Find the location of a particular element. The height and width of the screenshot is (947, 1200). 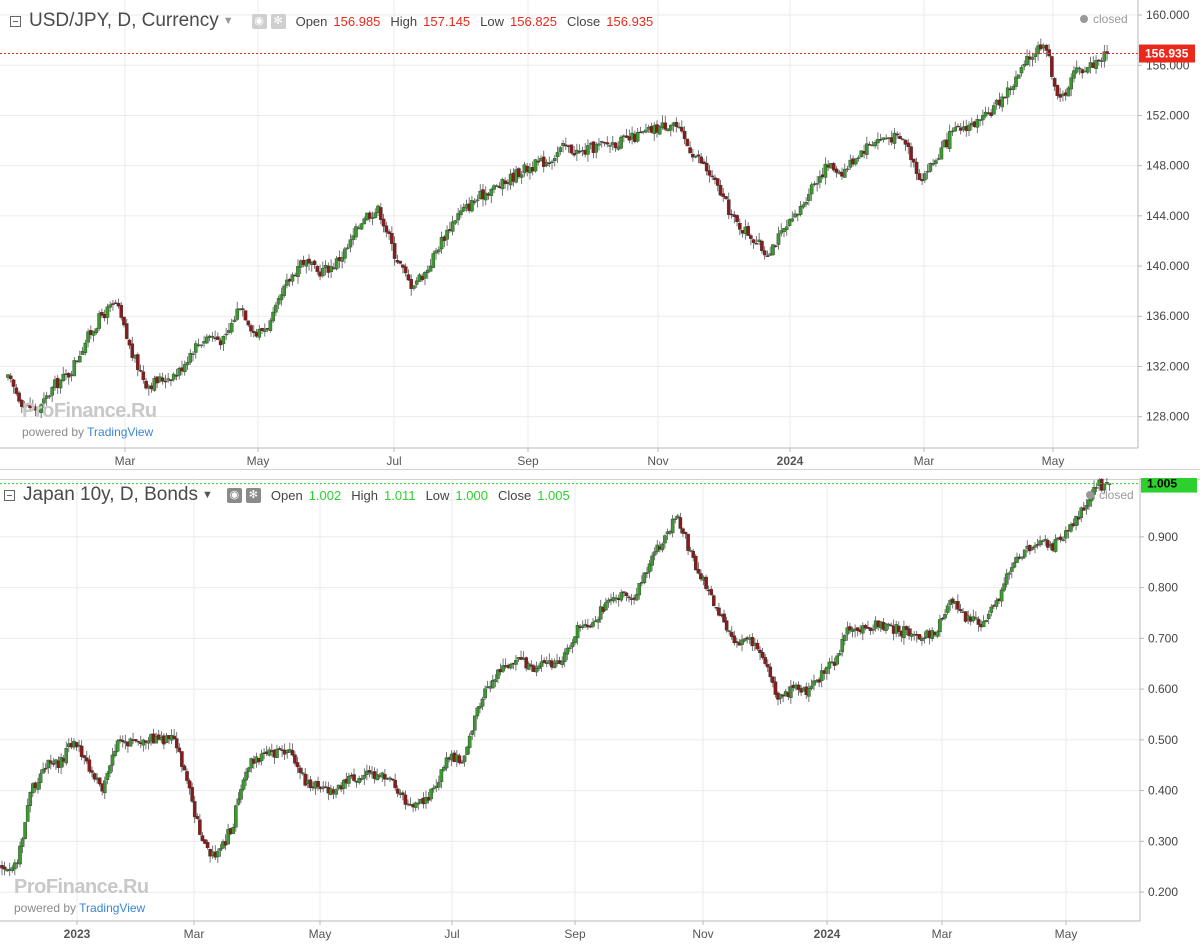

x-tick-label: Sep is located at coordinates (528, 461).